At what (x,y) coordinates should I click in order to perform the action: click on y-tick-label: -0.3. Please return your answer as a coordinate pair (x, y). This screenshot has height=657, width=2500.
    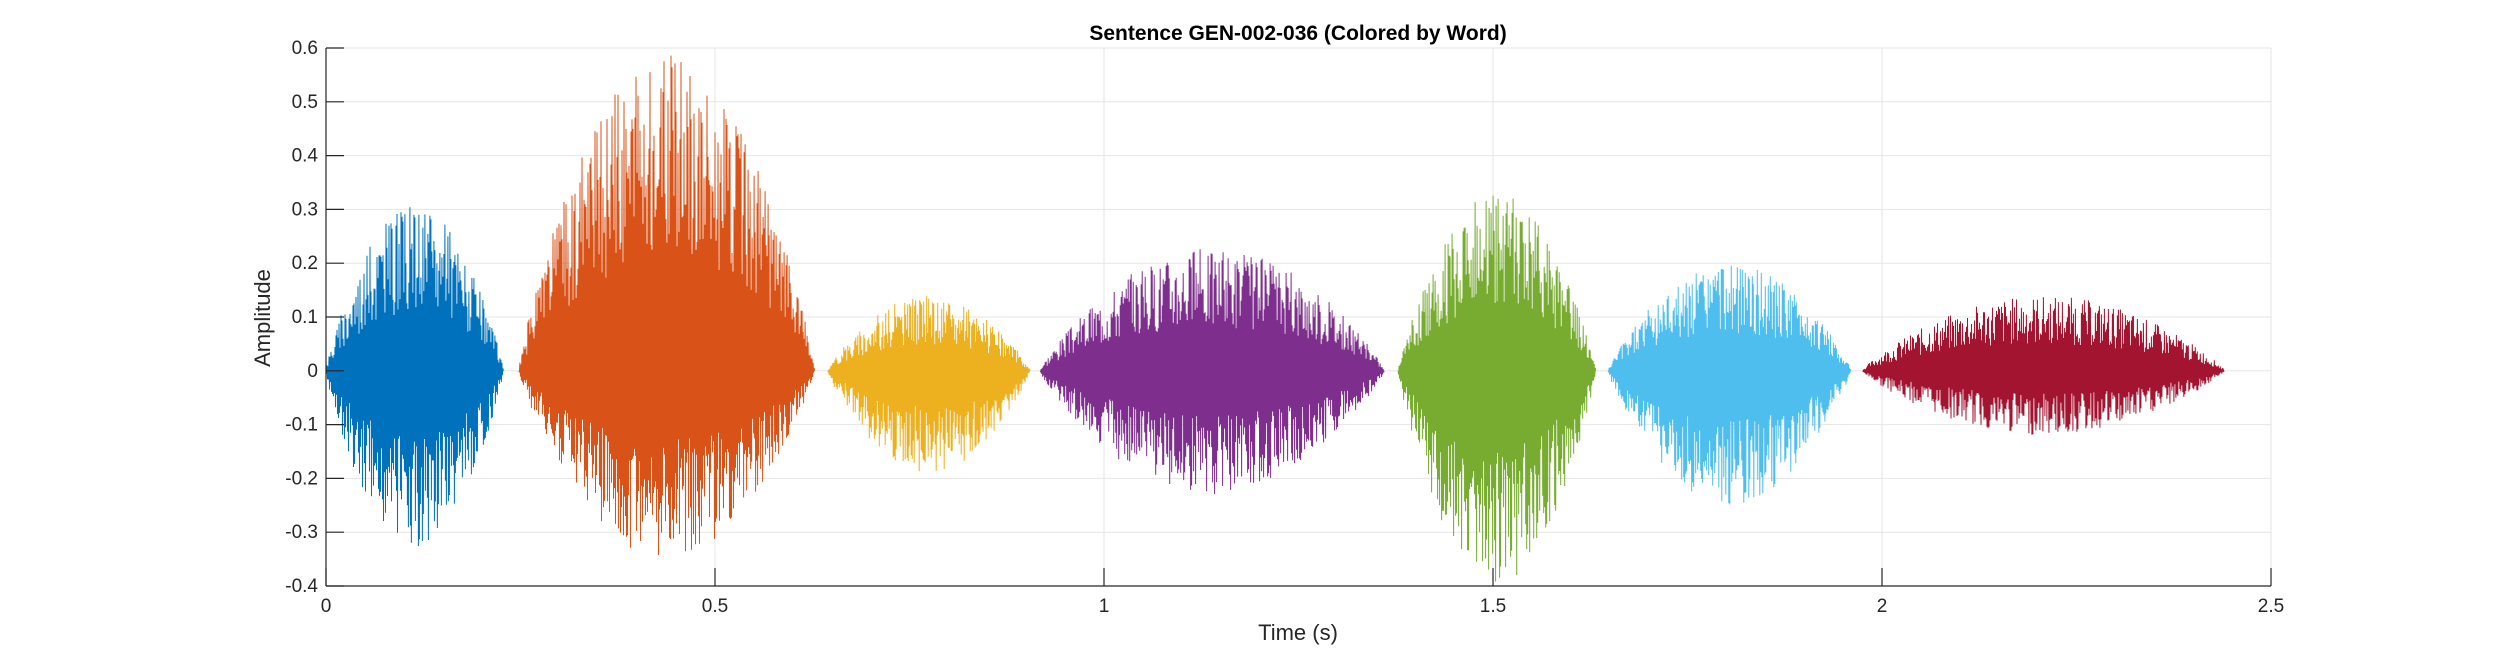
    Looking at the image, I should click on (301, 532).